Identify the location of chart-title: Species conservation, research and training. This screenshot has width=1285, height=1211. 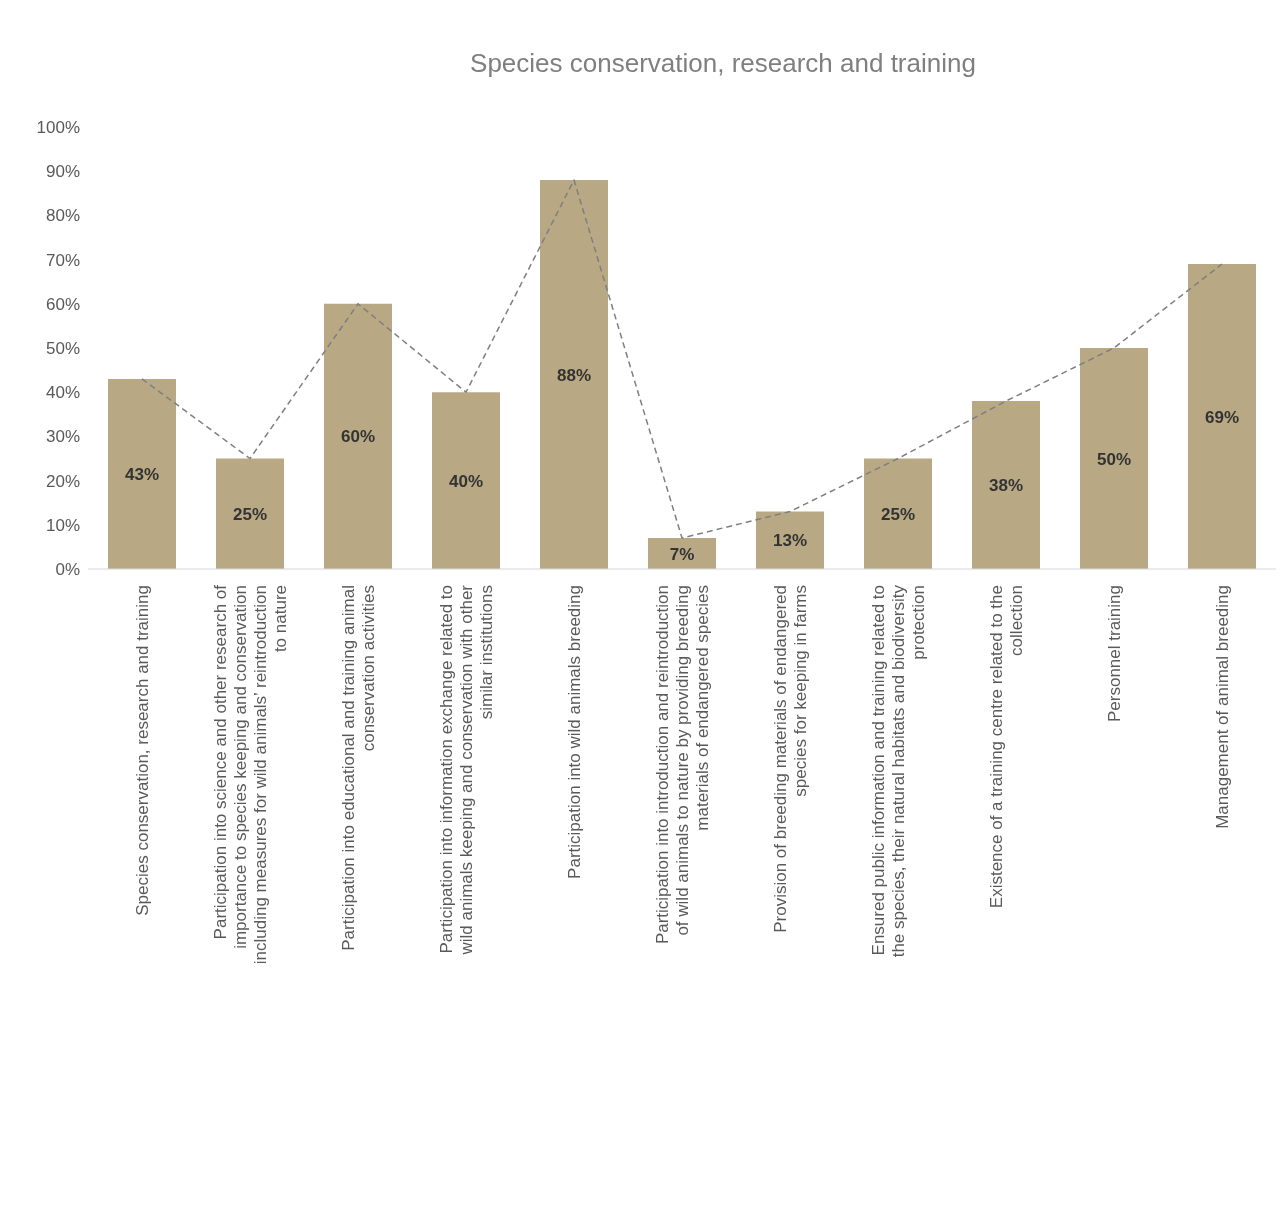
(723, 63).